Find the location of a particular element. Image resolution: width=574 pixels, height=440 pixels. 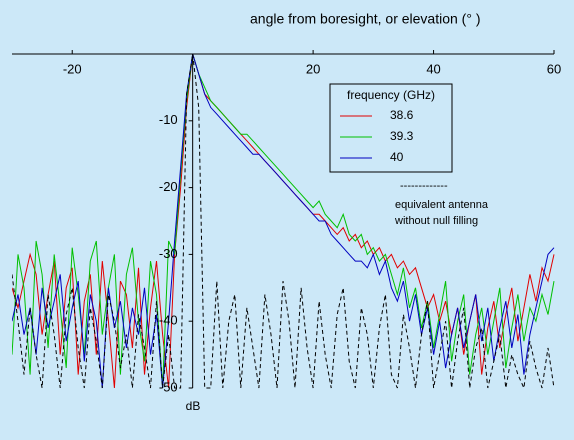

legend-label: 38.6 is located at coordinates (402, 115).